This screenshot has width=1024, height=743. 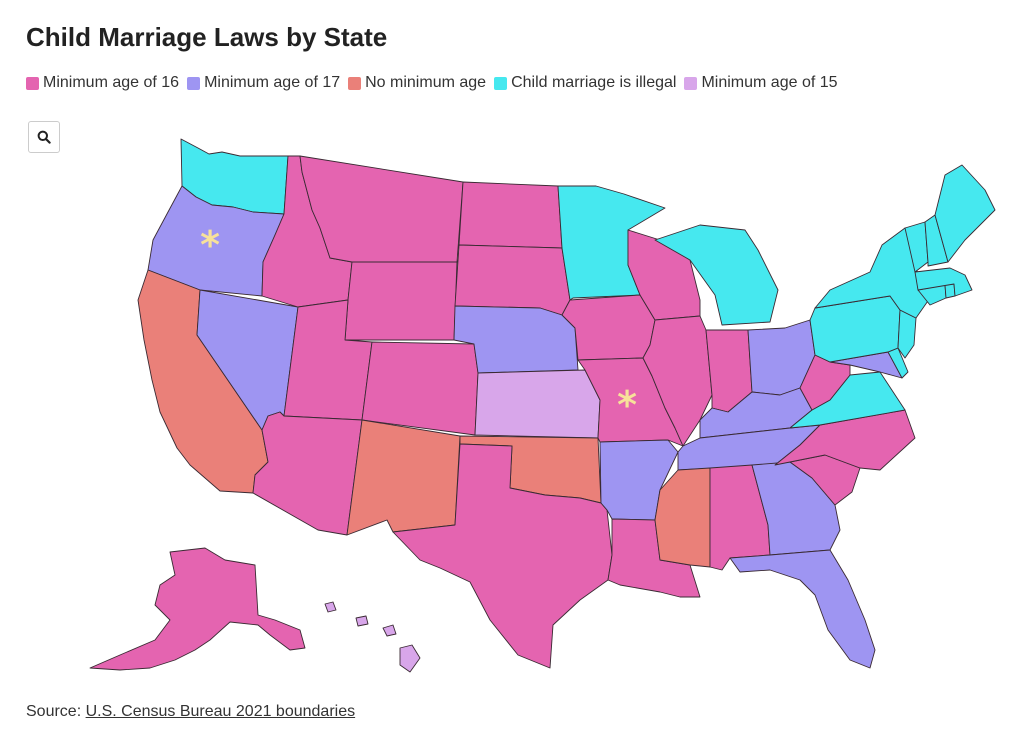 What do you see at coordinates (220, 711) in the screenshot?
I see `source-link: U.S. Census Bureau 2021 boundaries` at bounding box center [220, 711].